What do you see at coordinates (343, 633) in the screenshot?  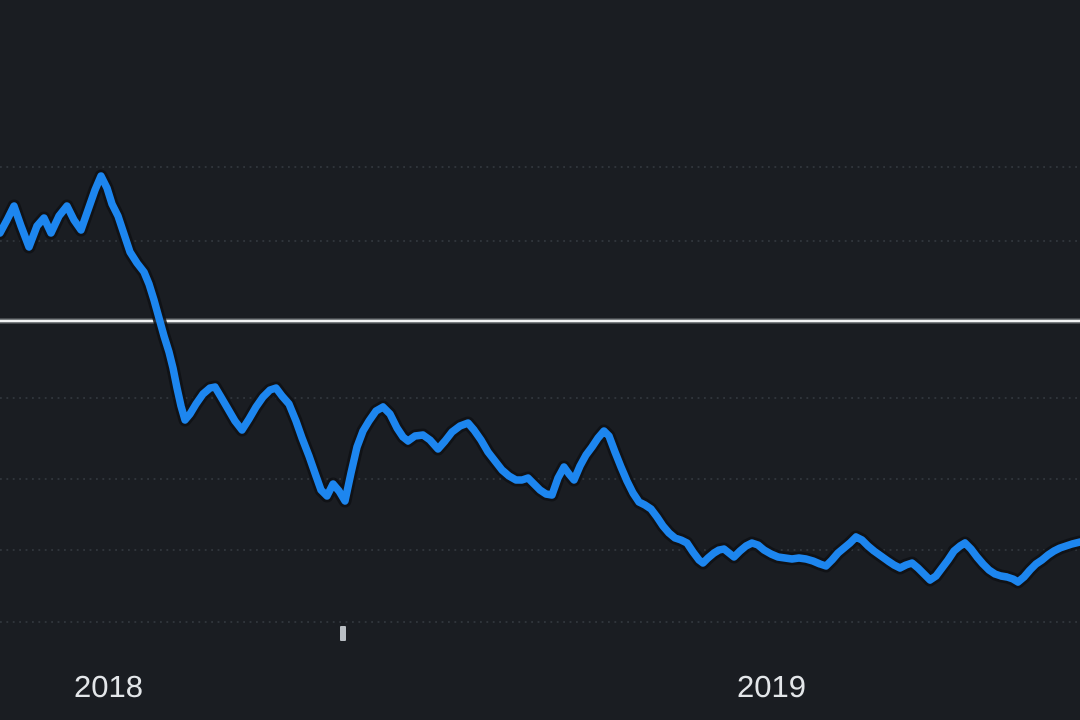 I see `x-axis-tick` at bounding box center [343, 633].